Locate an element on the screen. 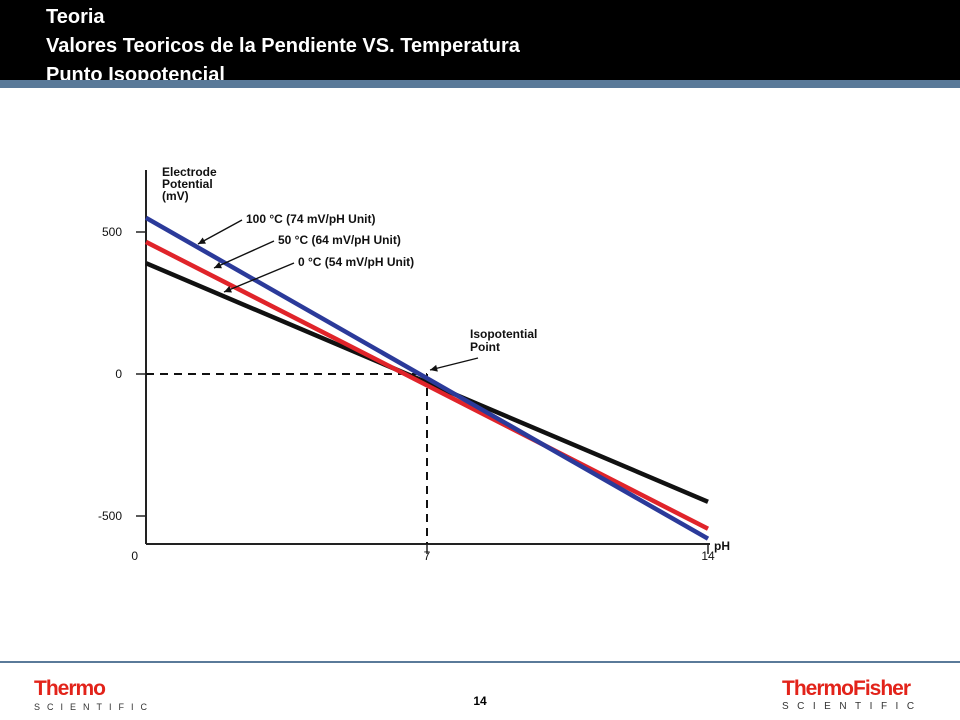  x-axis-label: pH is located at coordinates (722, 546).